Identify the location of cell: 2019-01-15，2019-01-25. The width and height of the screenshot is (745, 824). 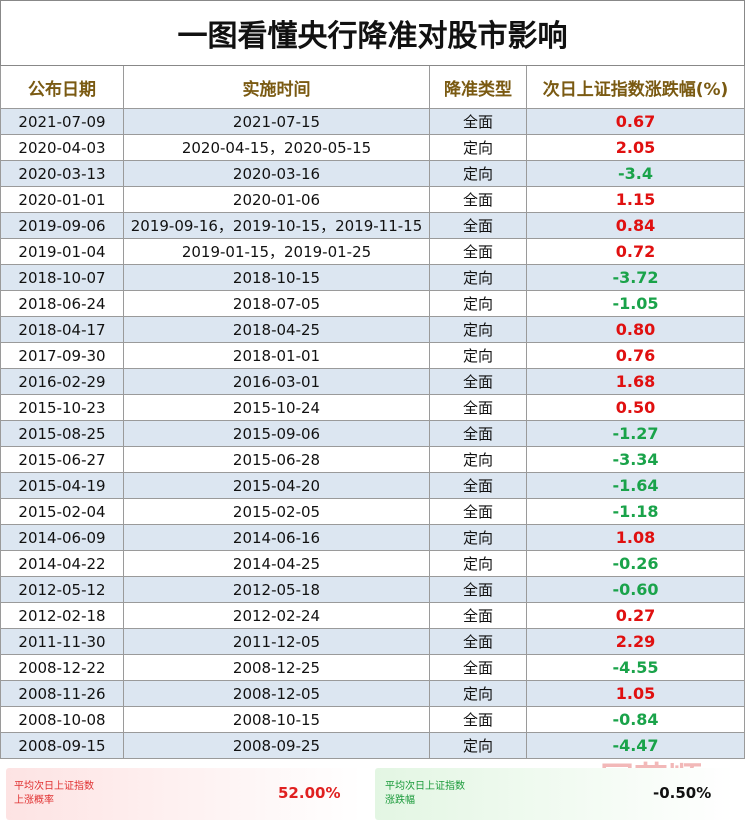
(277, 252).